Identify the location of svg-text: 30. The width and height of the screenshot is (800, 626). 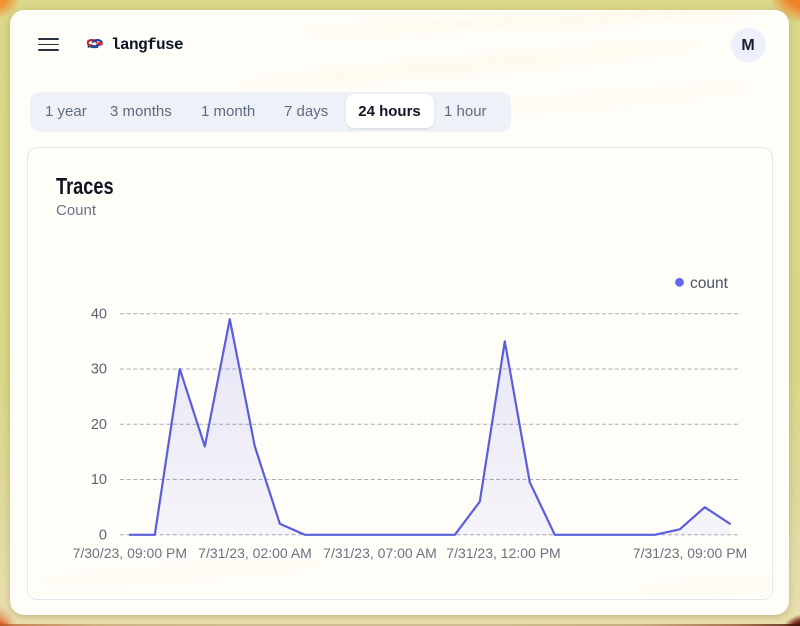
(99, 370).